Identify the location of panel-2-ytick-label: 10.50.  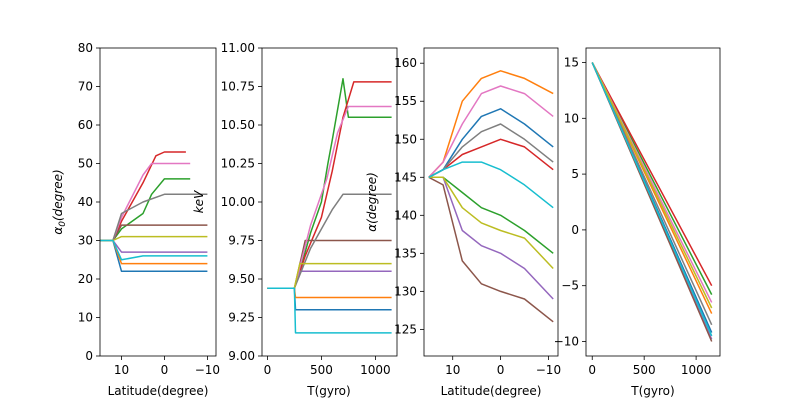
(238, 125).